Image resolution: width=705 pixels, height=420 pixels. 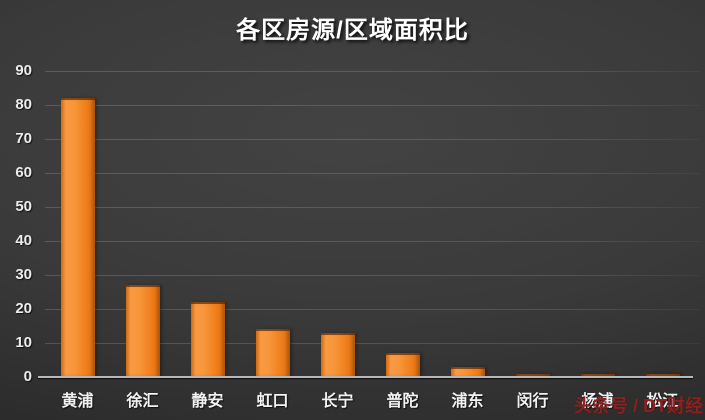 I want to click on y-axis-tick-label: 0, so click(x=27, y=376).